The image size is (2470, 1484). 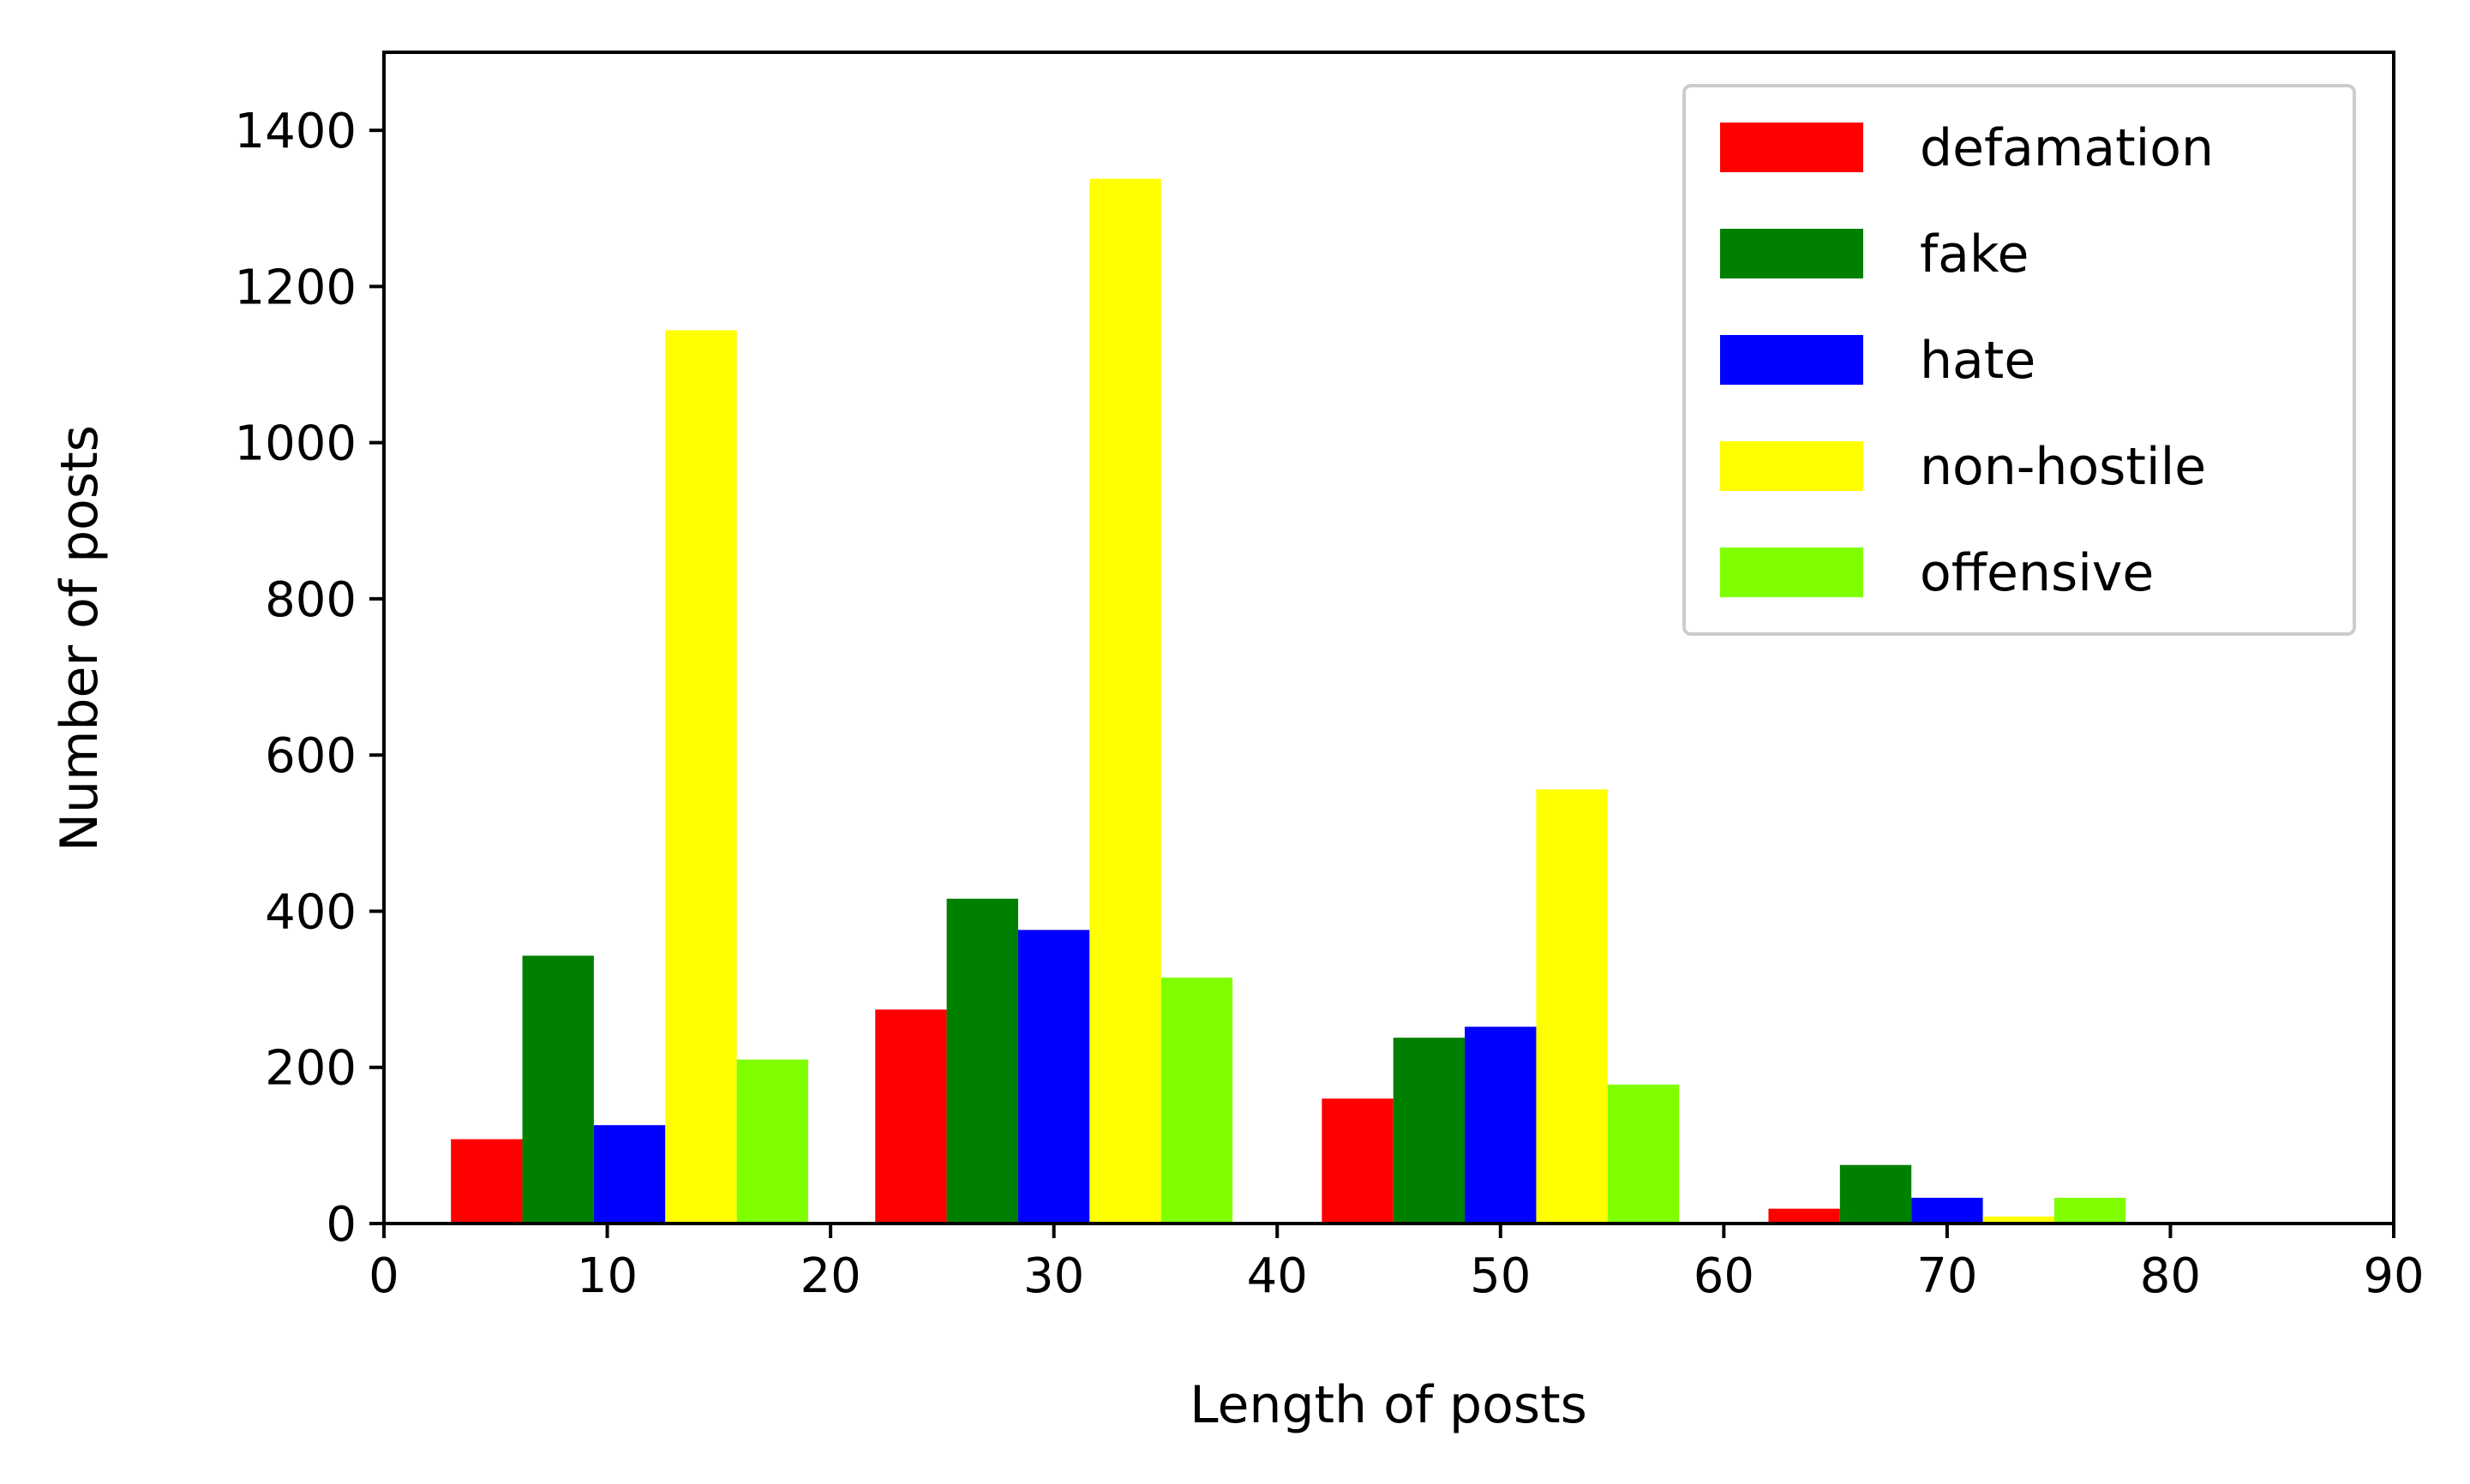 What do you see at coordinates (1792, 466) in the screenshot?
I see `legend-swatch-non-hostile` at bounding box center [1792, 466].